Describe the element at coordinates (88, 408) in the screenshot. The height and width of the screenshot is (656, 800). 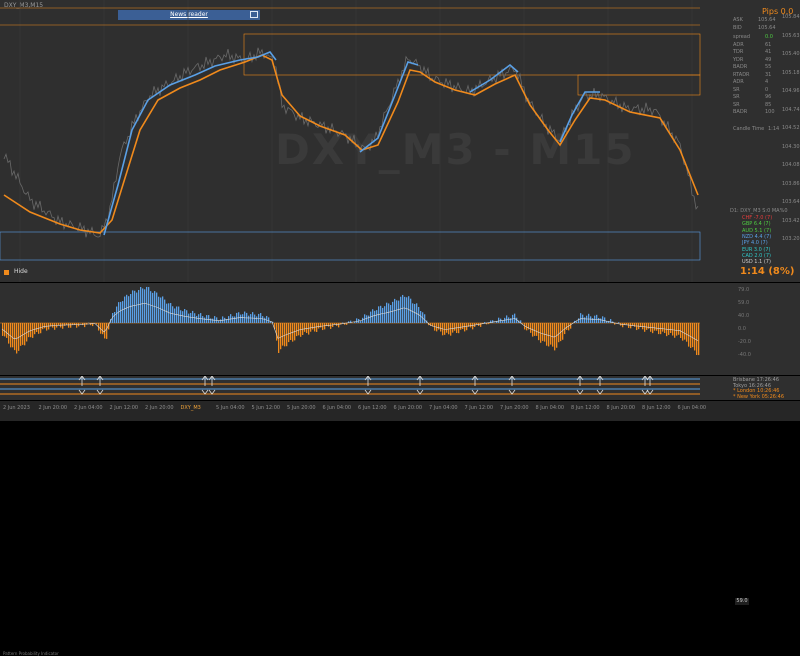
I see `time-tick: 2 Jun 04:00` at that location.